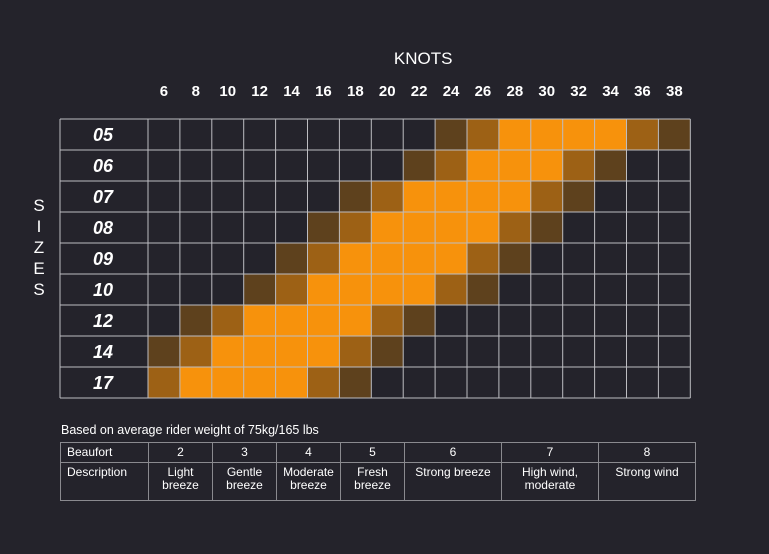 The height and width of the screenshot is (554, 769). Describe the element at coordinates (423, 58) in the screenshot. I see `chart-title: KNOTS` at that location.